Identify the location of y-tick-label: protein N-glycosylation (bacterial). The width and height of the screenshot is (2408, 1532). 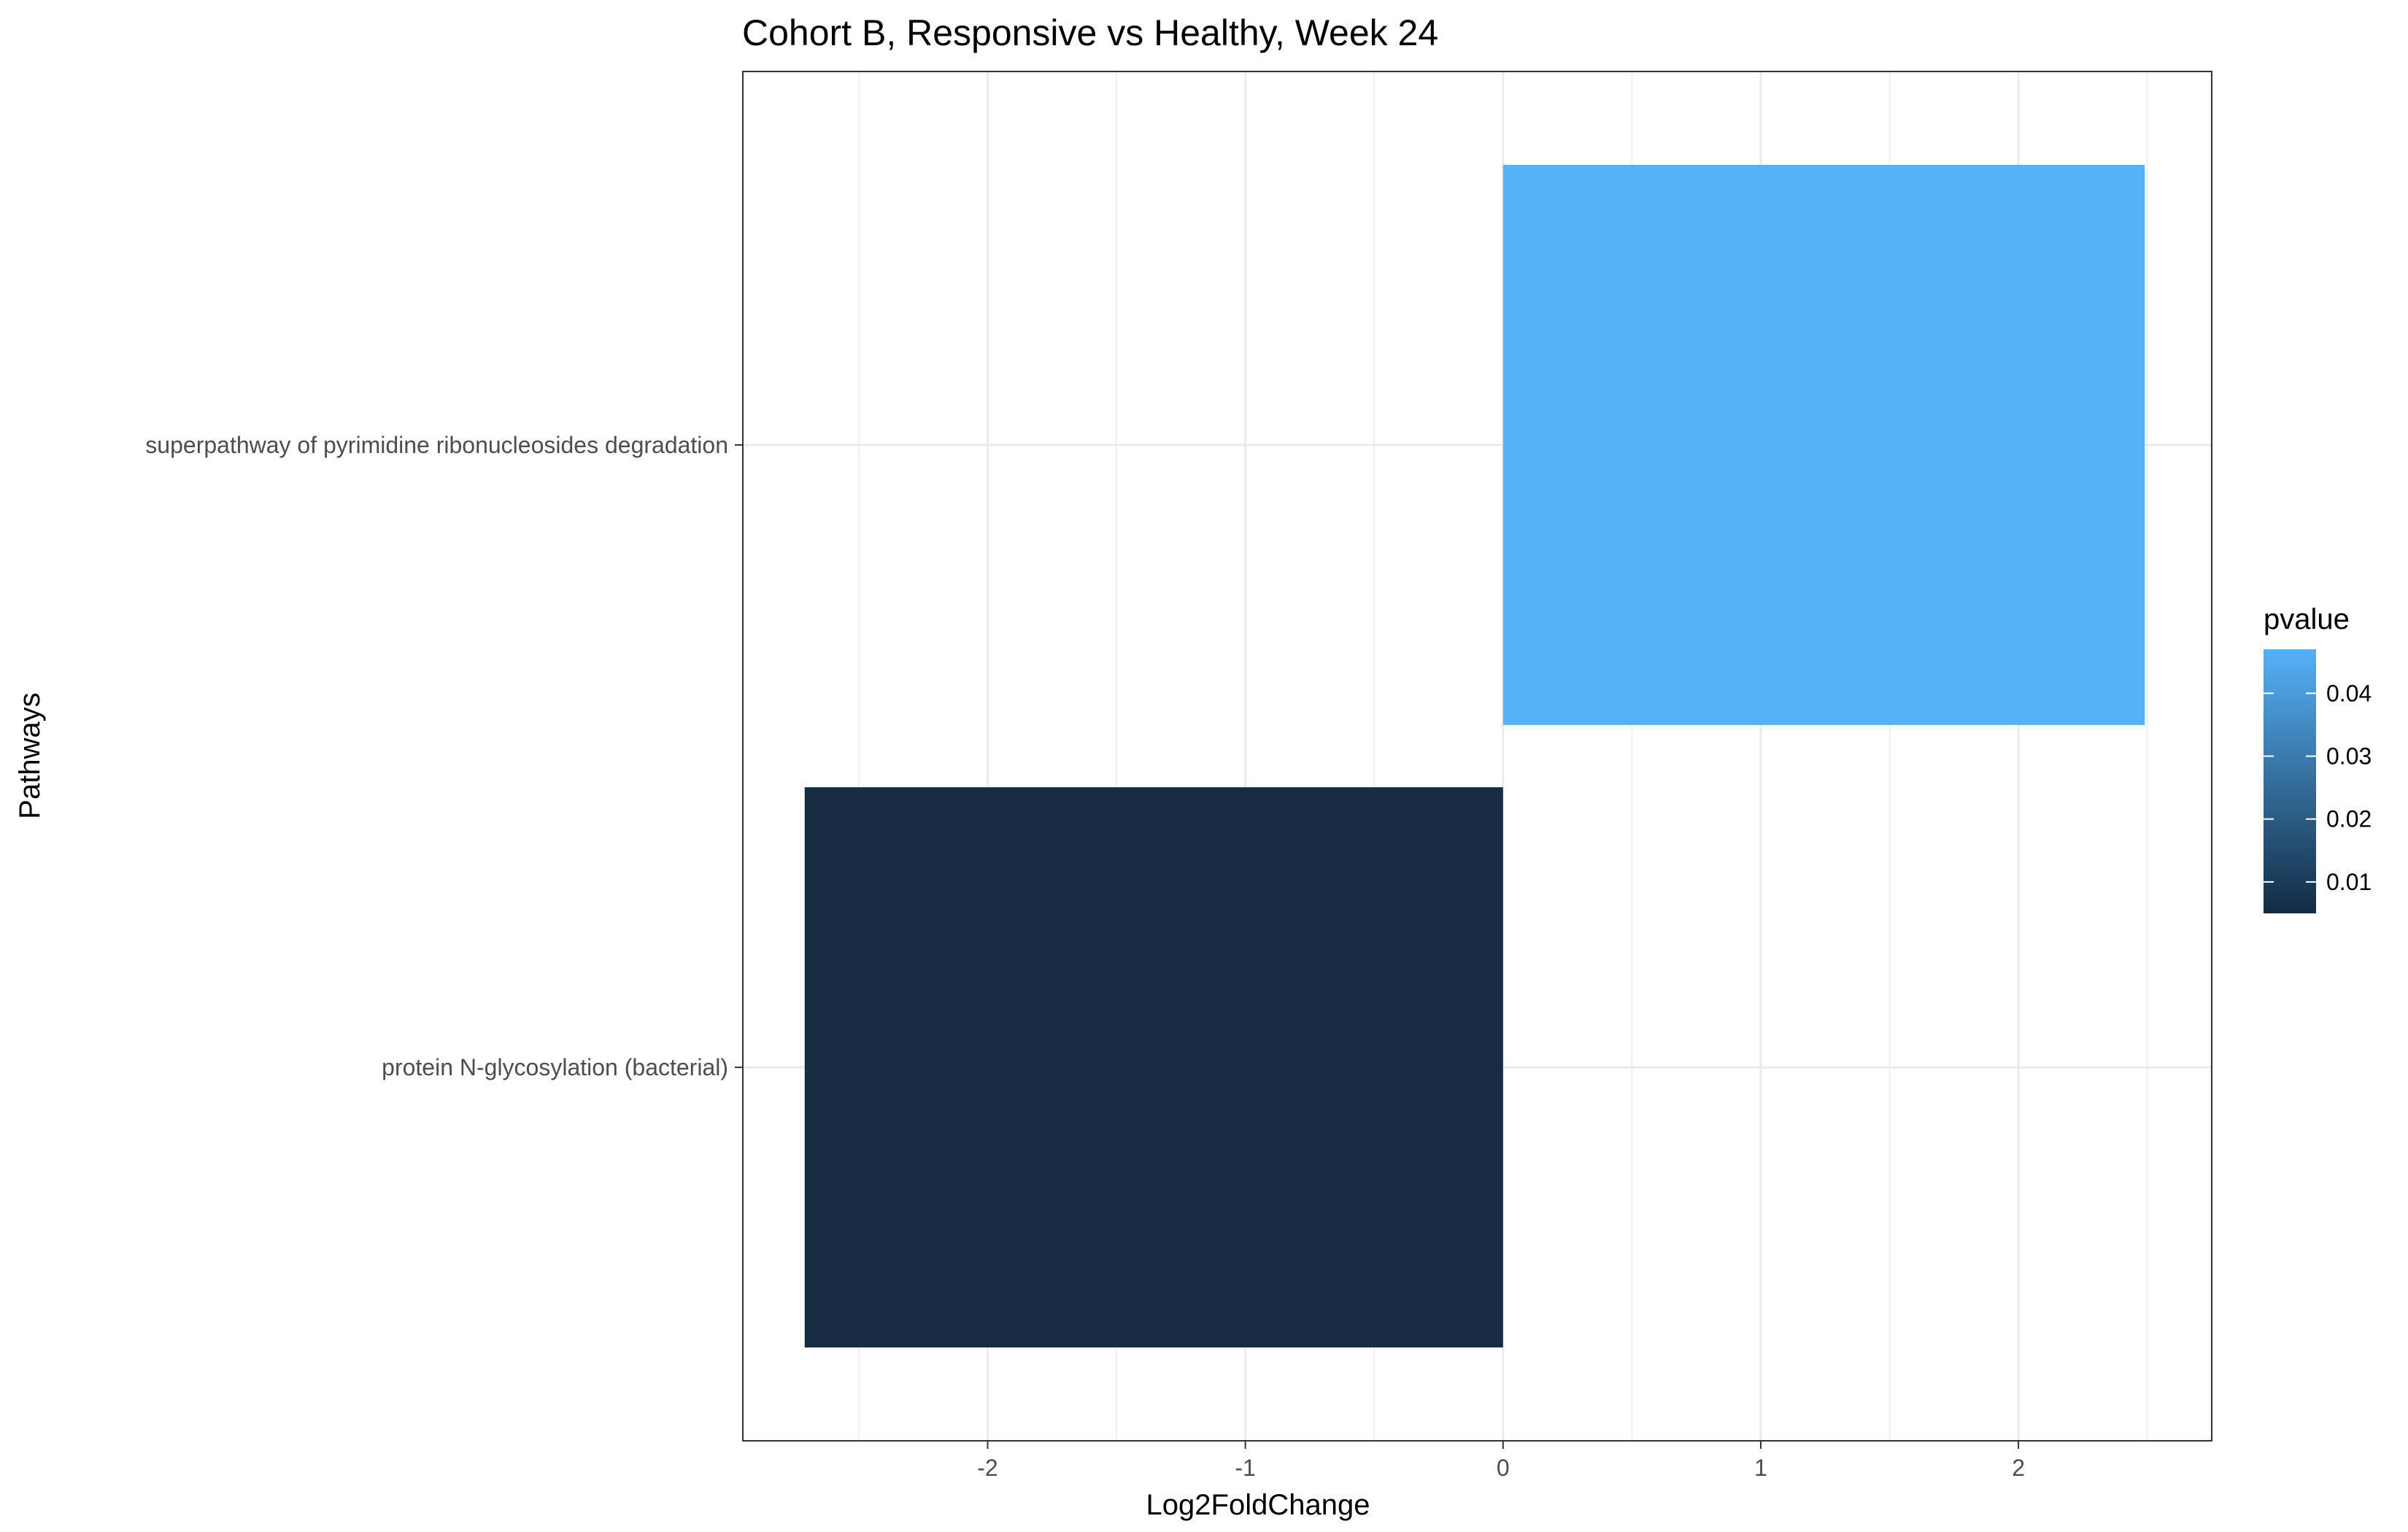
(555, 1067).